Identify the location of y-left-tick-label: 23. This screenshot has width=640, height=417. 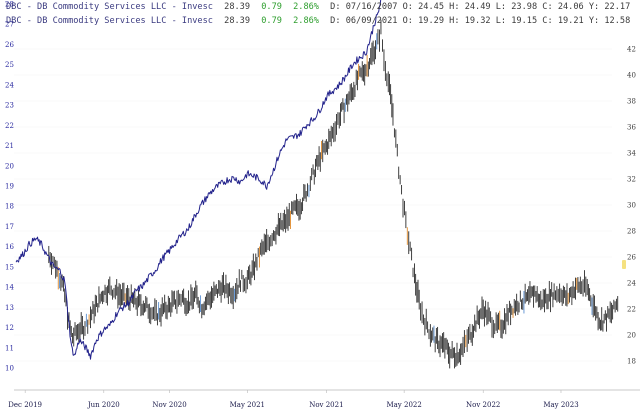
(9, 106).